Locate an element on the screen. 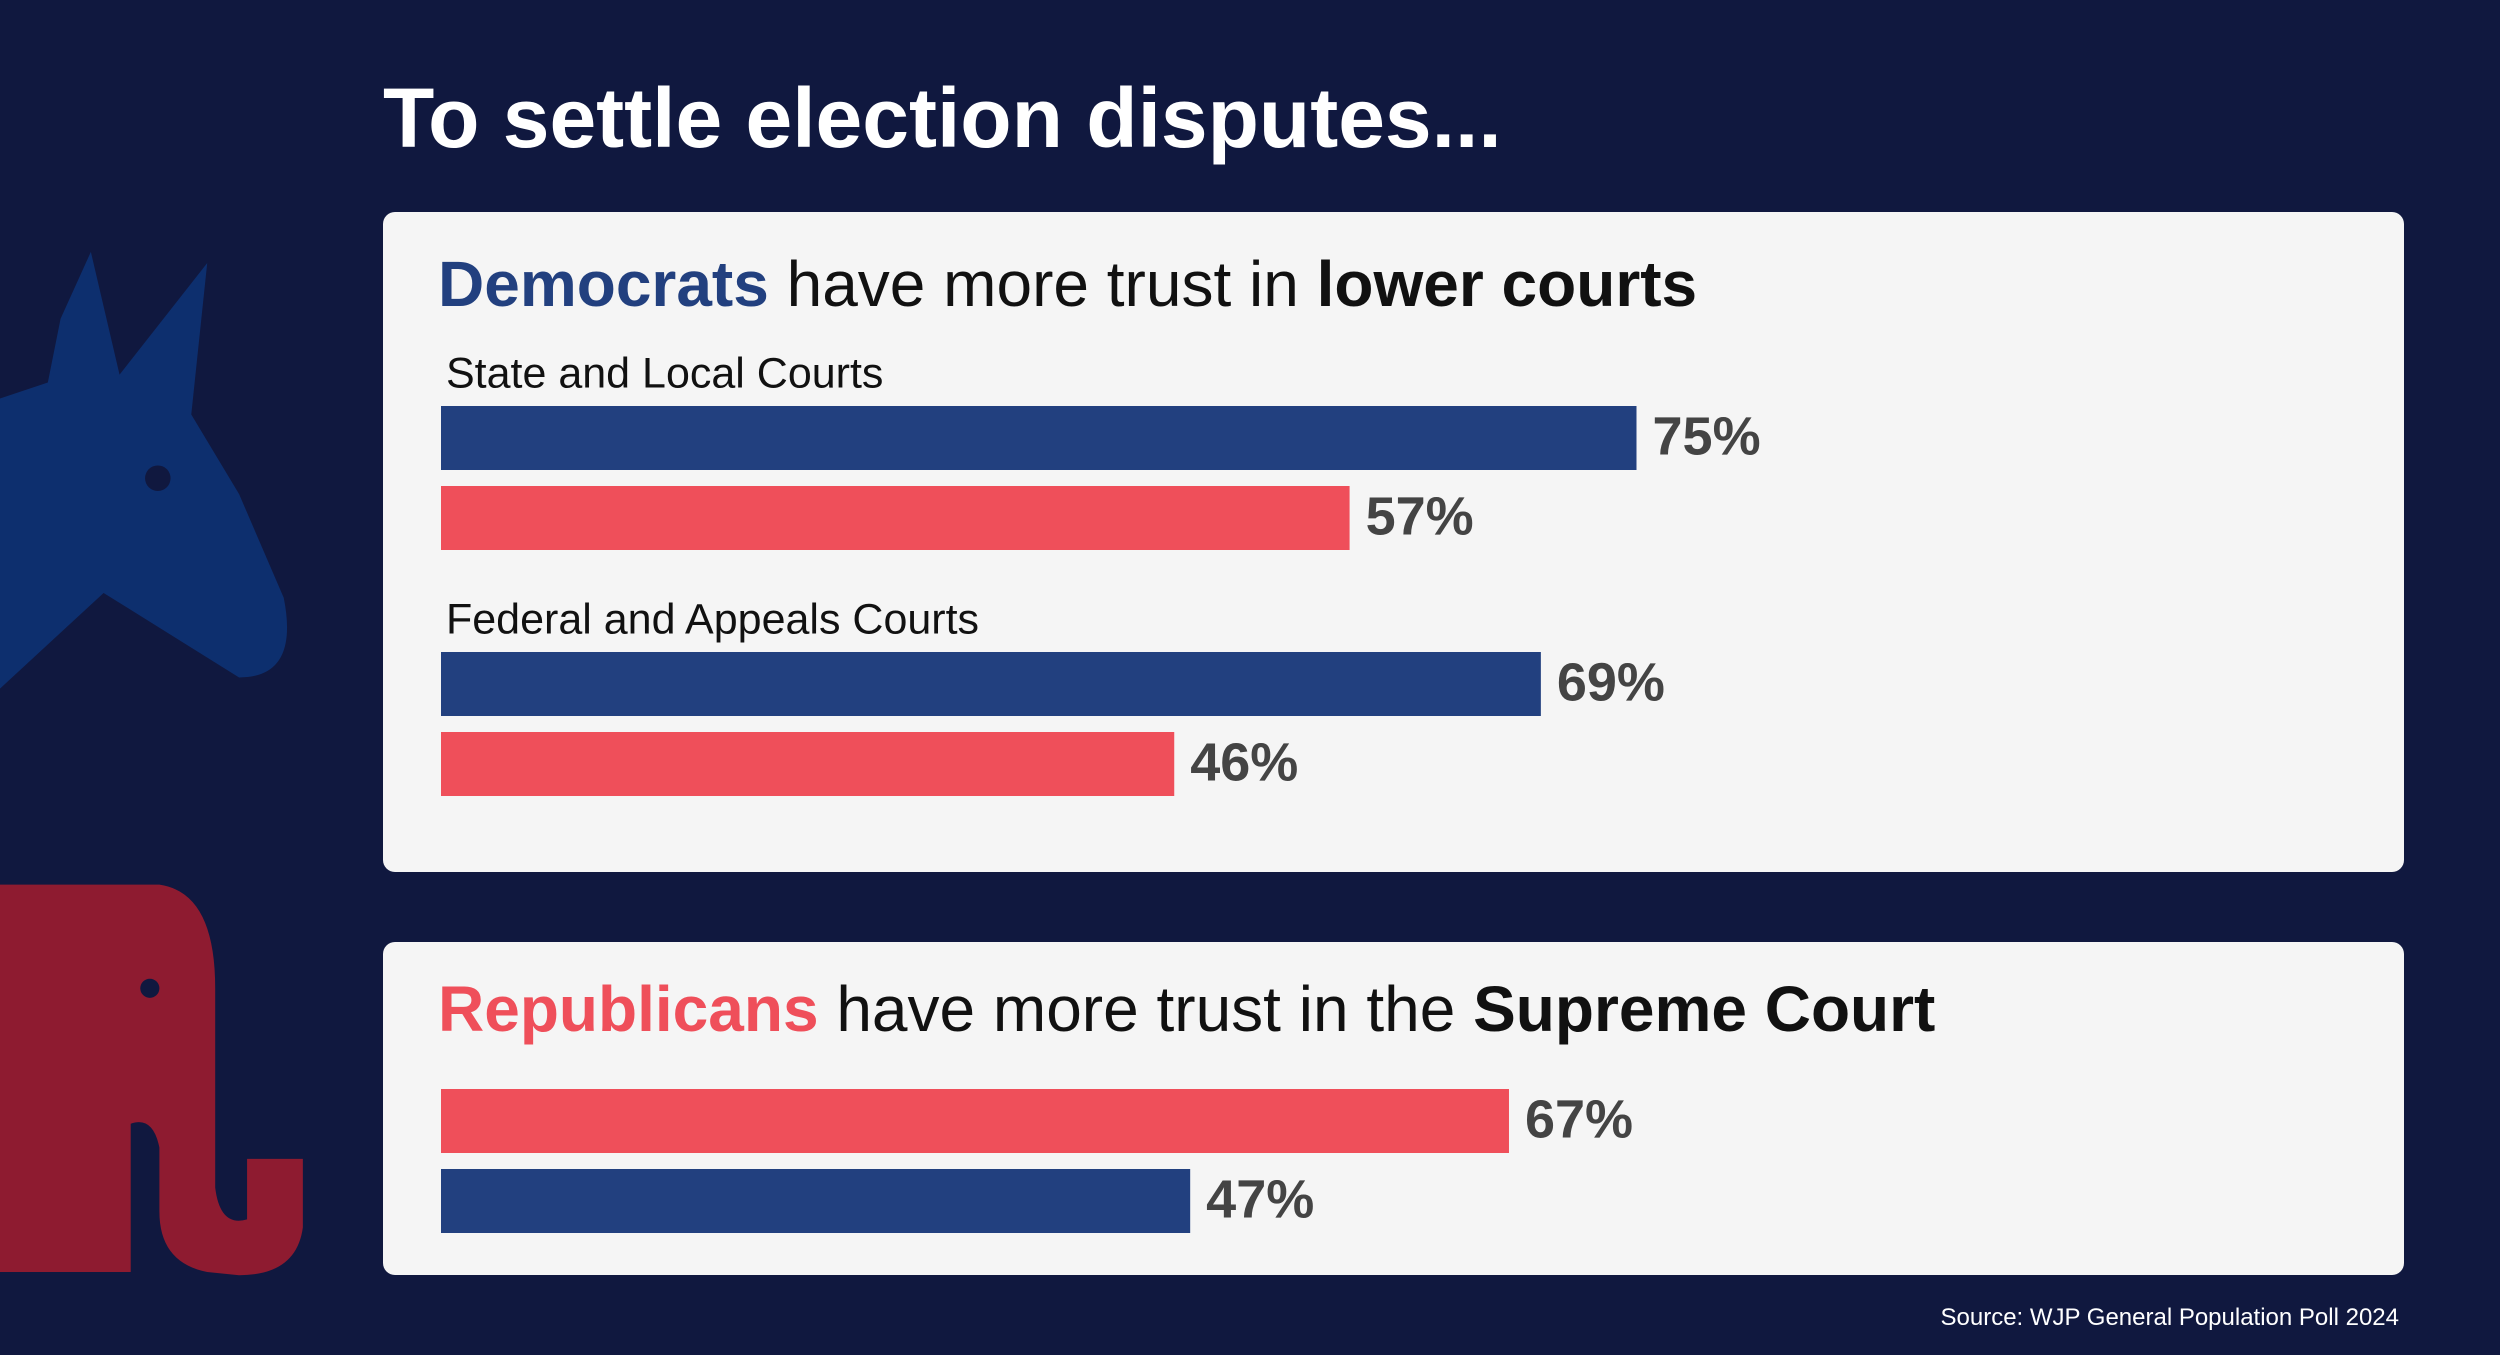  panel-title-emphasis: lower courts is located at coordinates (1507, 284).